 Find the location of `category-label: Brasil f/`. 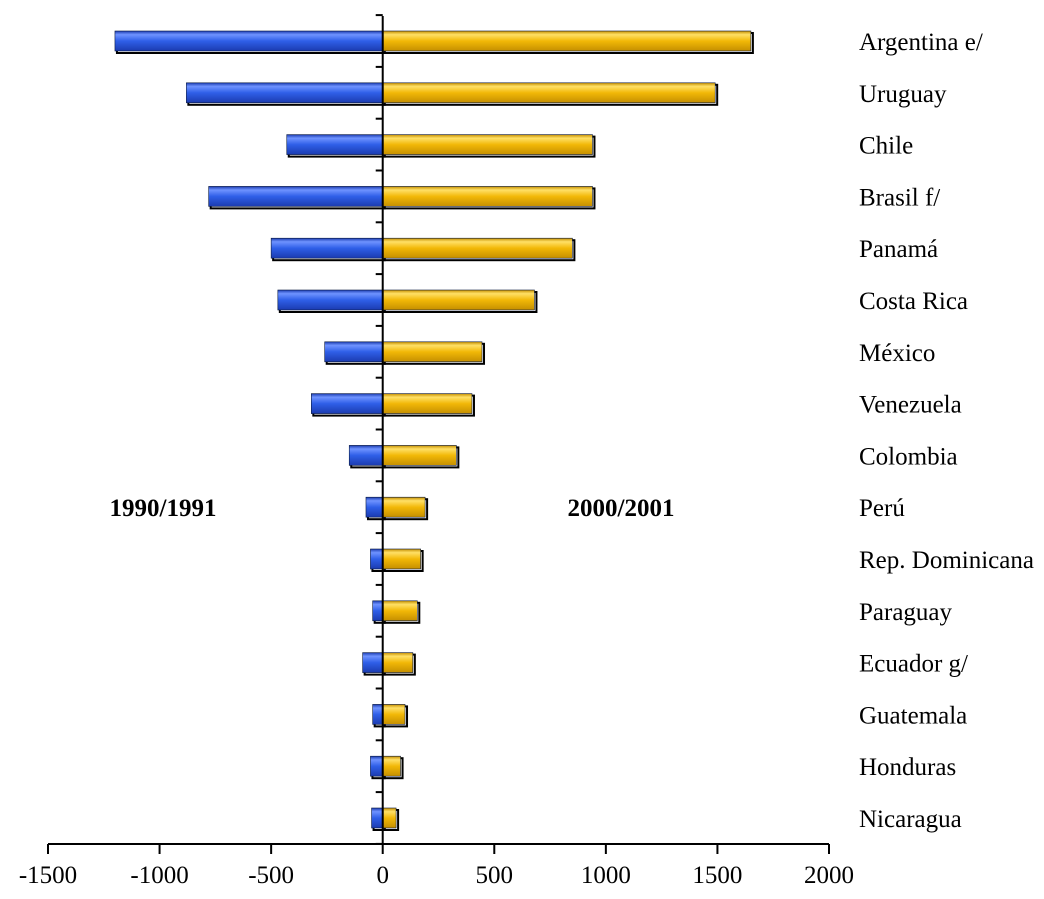

category-label: Brasil f/ is located at coordinates (899, 197).